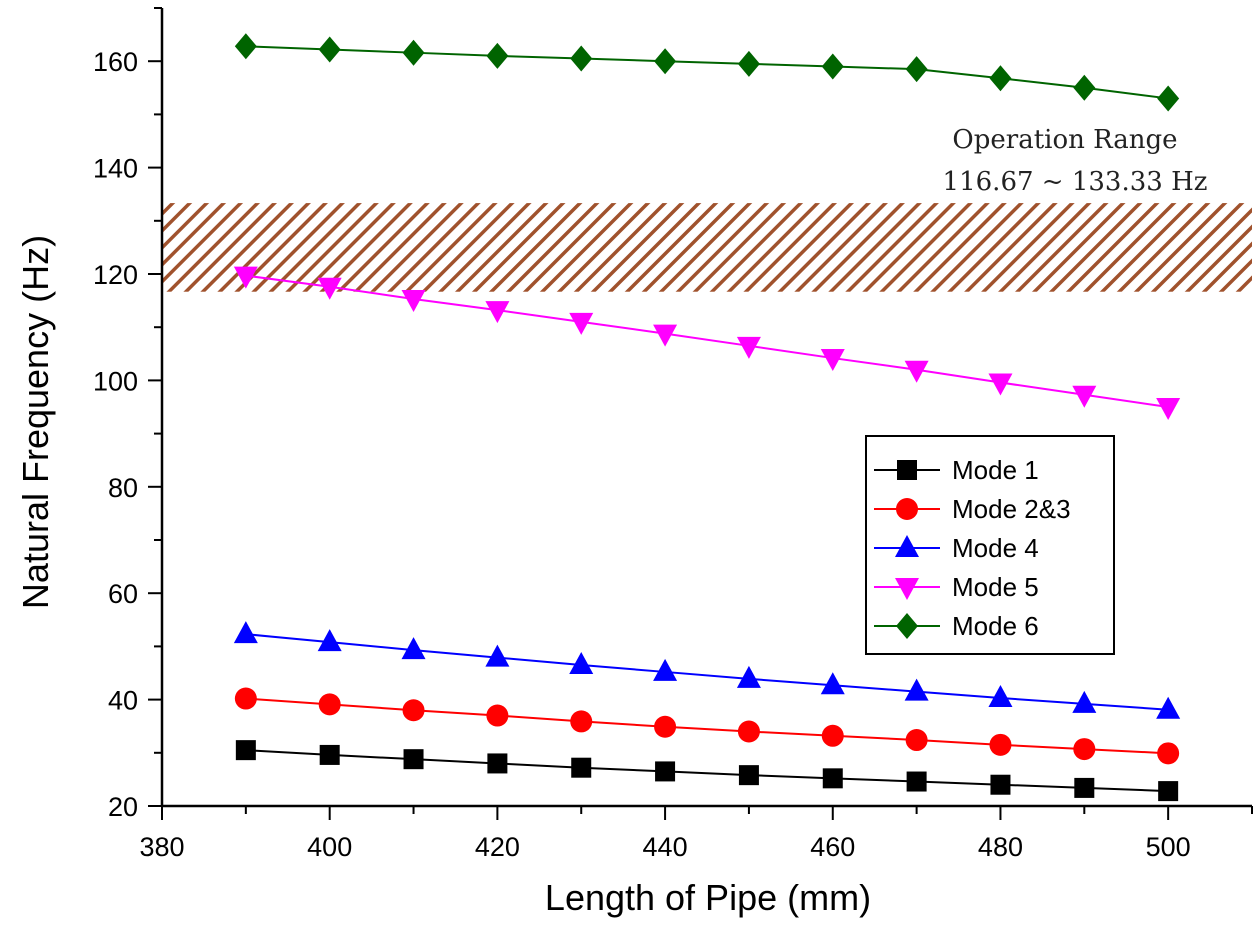  Describe the element at coordinates (707, 247) in the screenshot. I see `operation-range-band` at that location.